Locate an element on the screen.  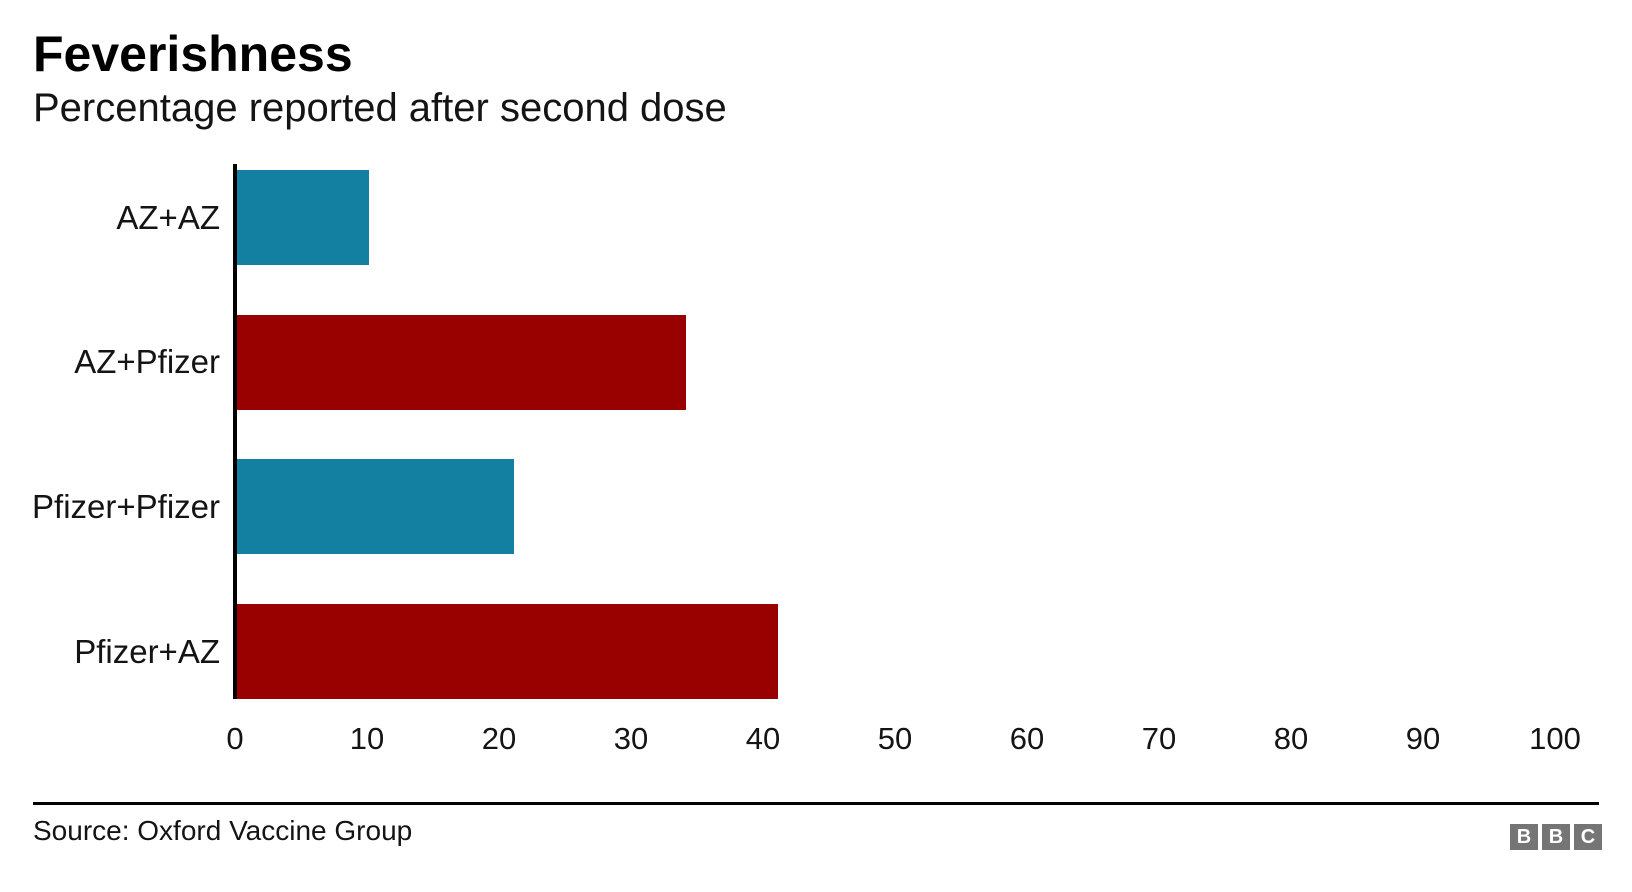
x-tick-label: 70 is located at coordinates (1159, 738).